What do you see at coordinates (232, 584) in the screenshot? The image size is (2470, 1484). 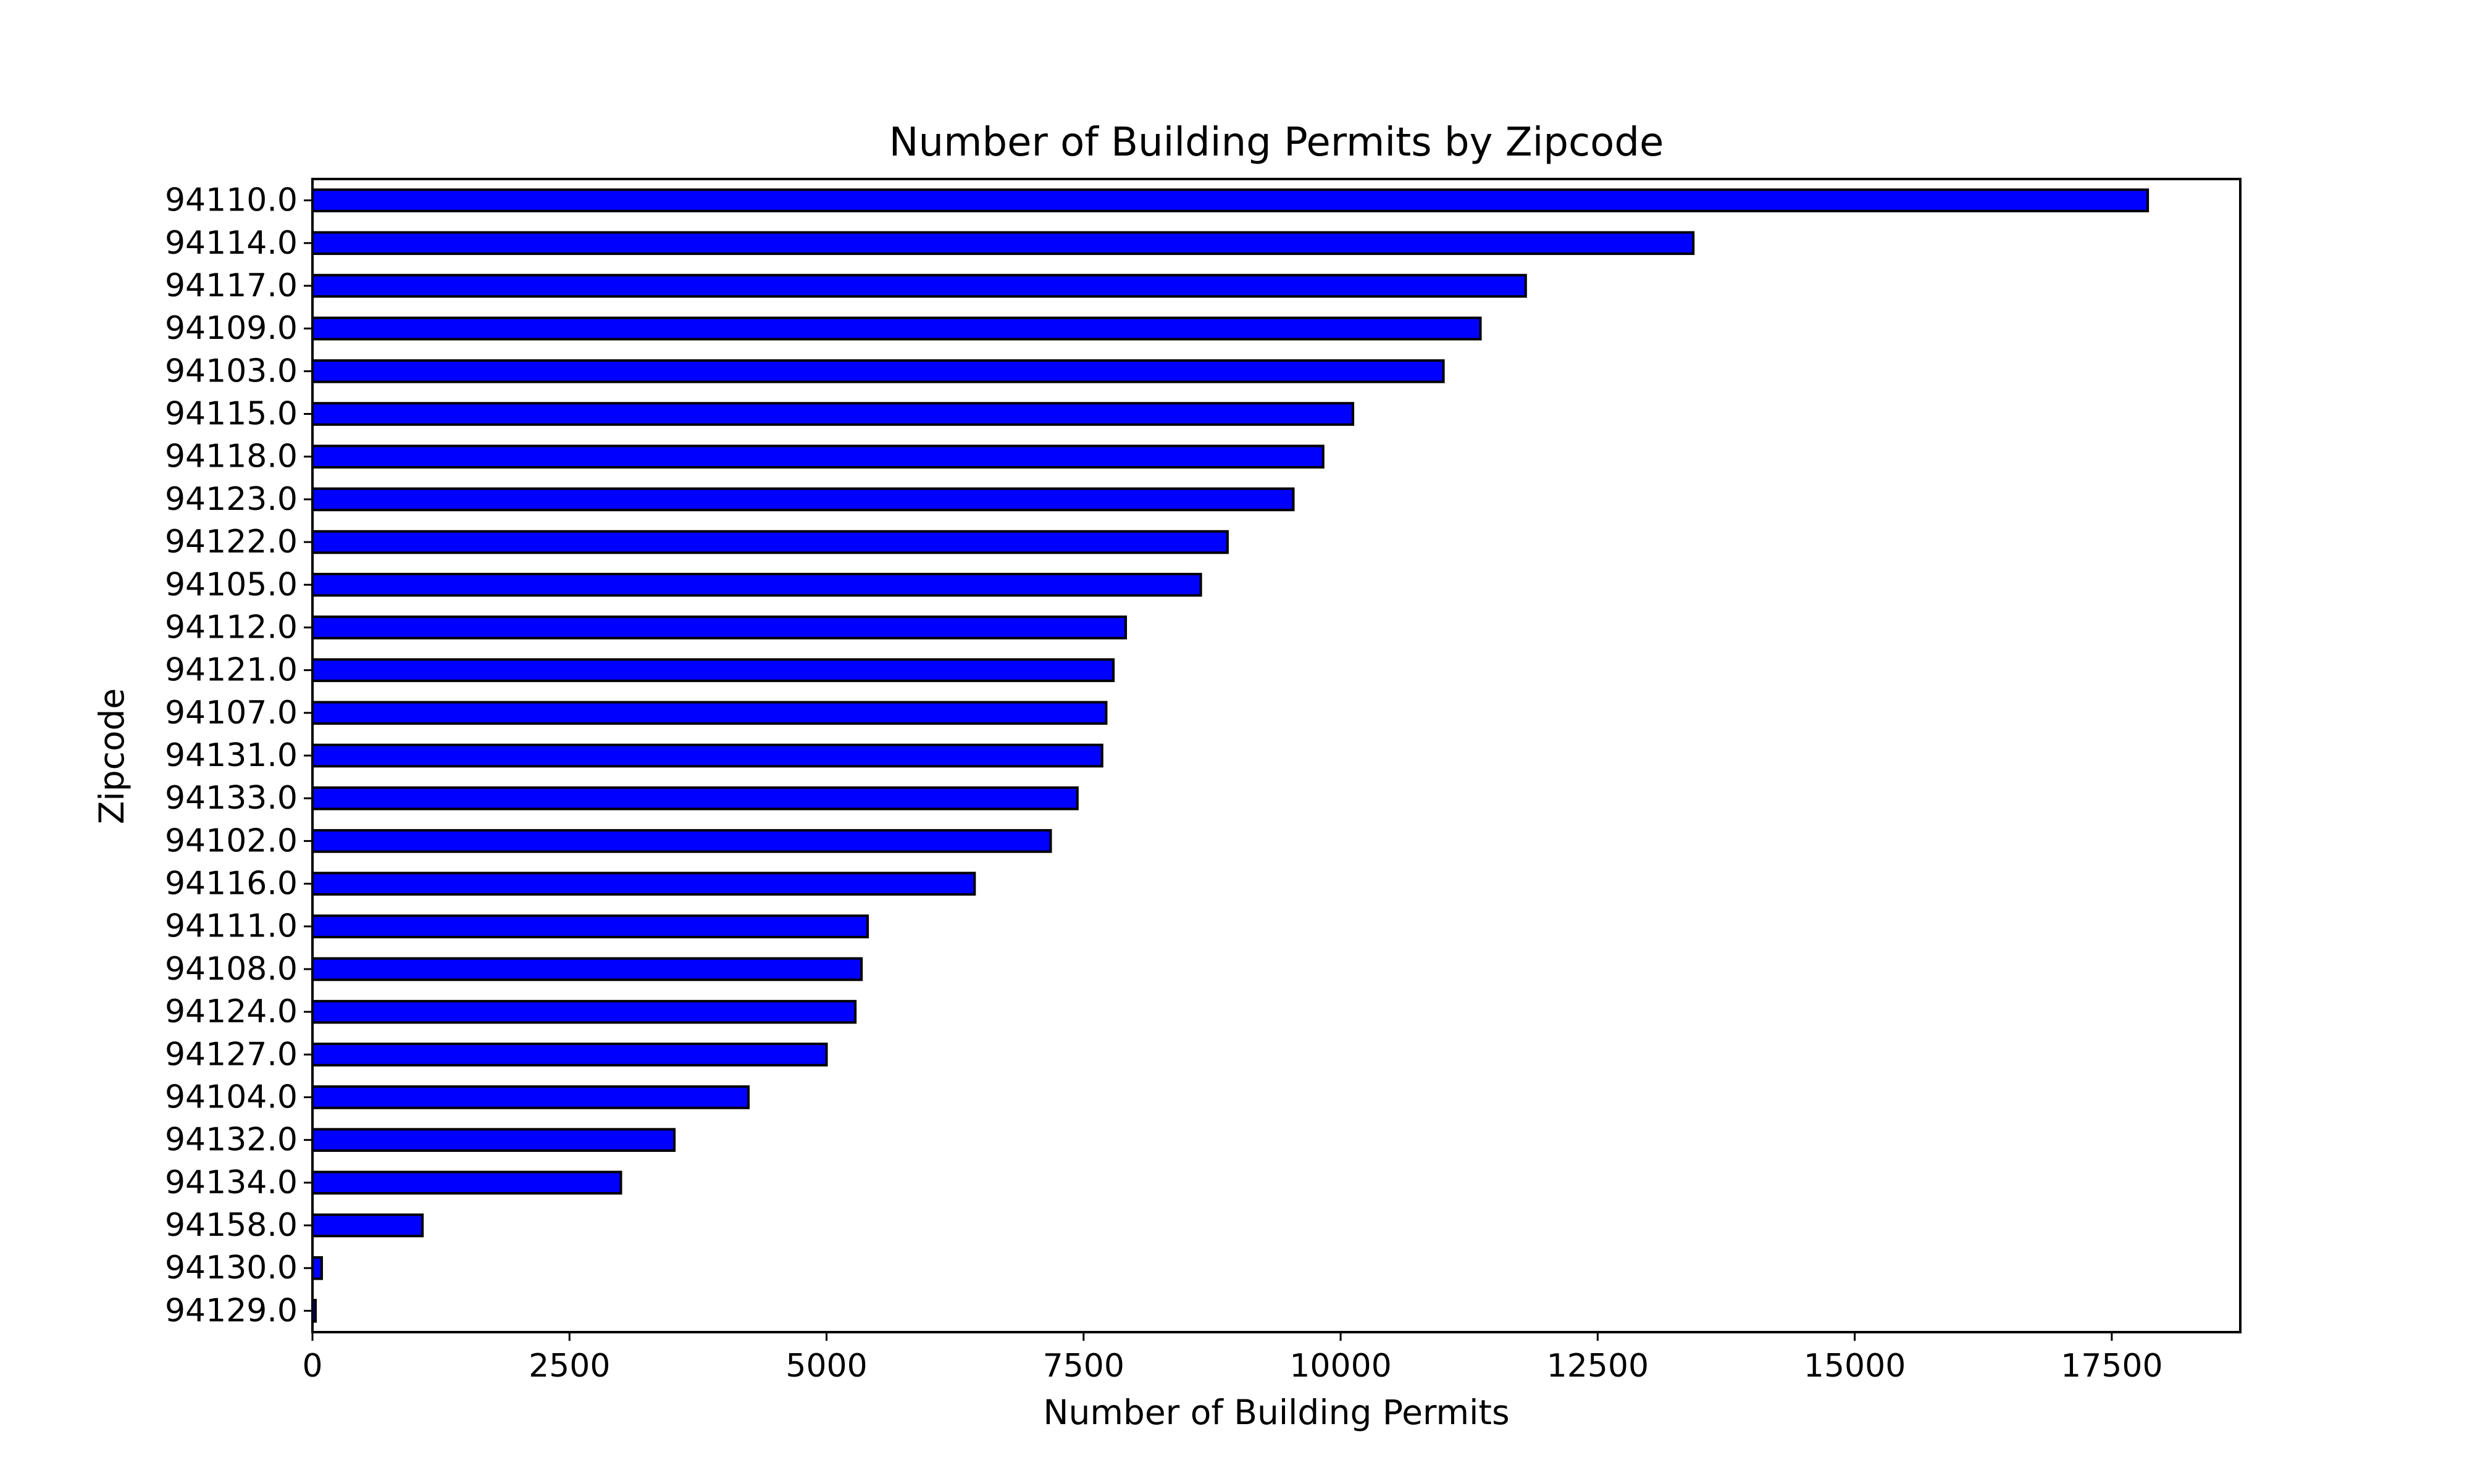 I see `y-tick-label: 94105.0` at bounding box center [232, 584].